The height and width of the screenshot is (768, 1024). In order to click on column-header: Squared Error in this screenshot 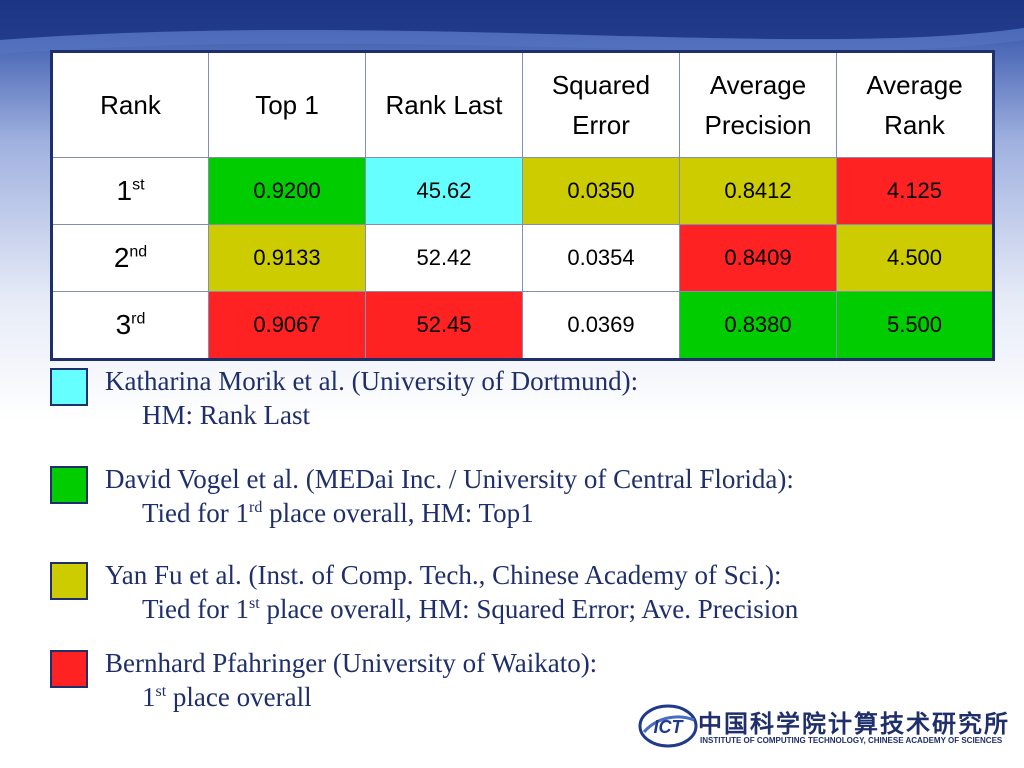, I will do `click(601, 104)`.